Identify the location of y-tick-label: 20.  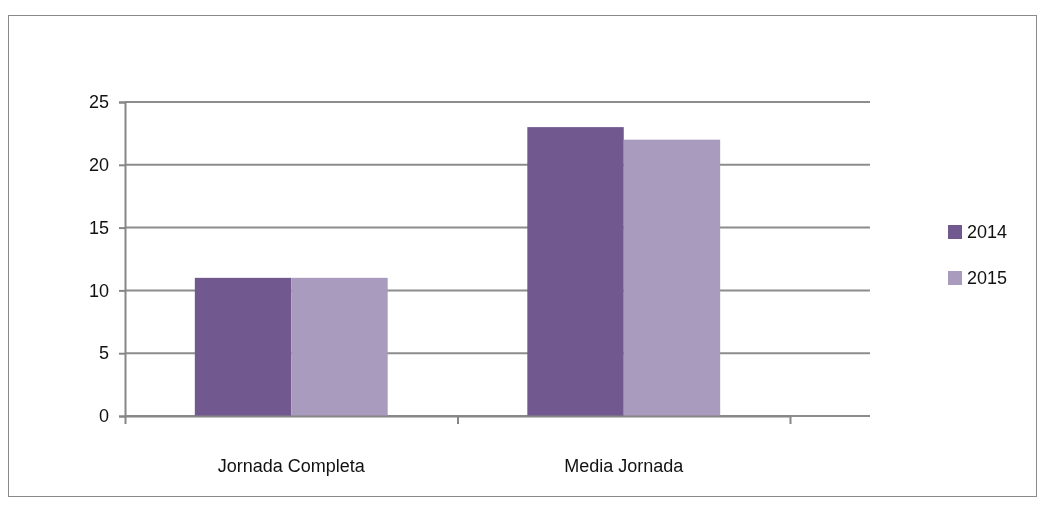
(98, 165).